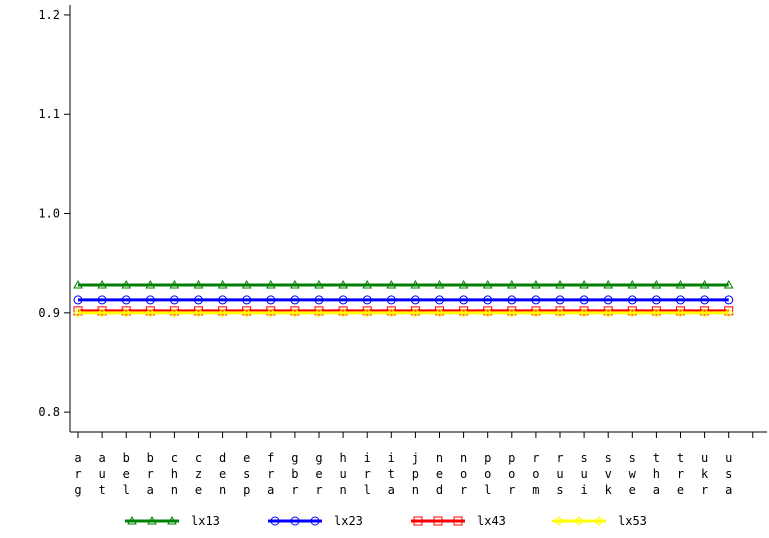 The width and height of the screenshot is (769, 538). What do you see at coordinates (415, 458) in the screenshot?
I see `x-tick-label: j` at bounding box center [415, 458].